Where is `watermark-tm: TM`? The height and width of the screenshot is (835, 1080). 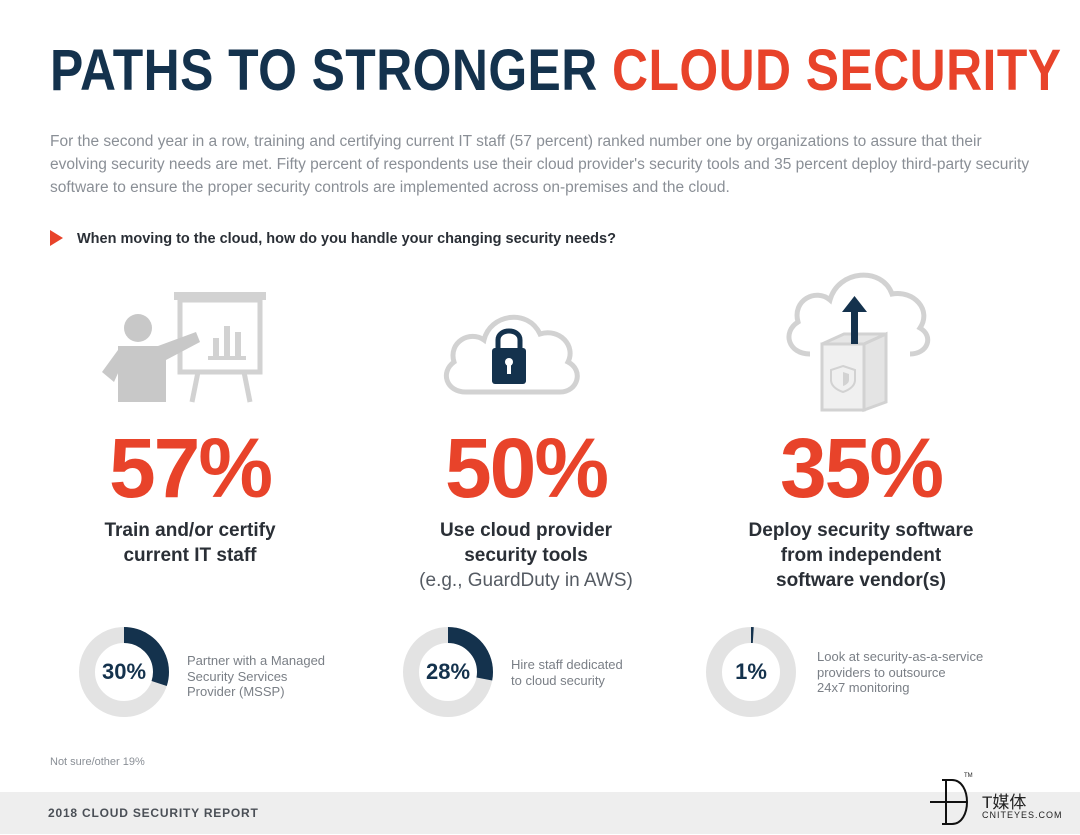 watermark-tm: TM is located at coordinates (968, 776).